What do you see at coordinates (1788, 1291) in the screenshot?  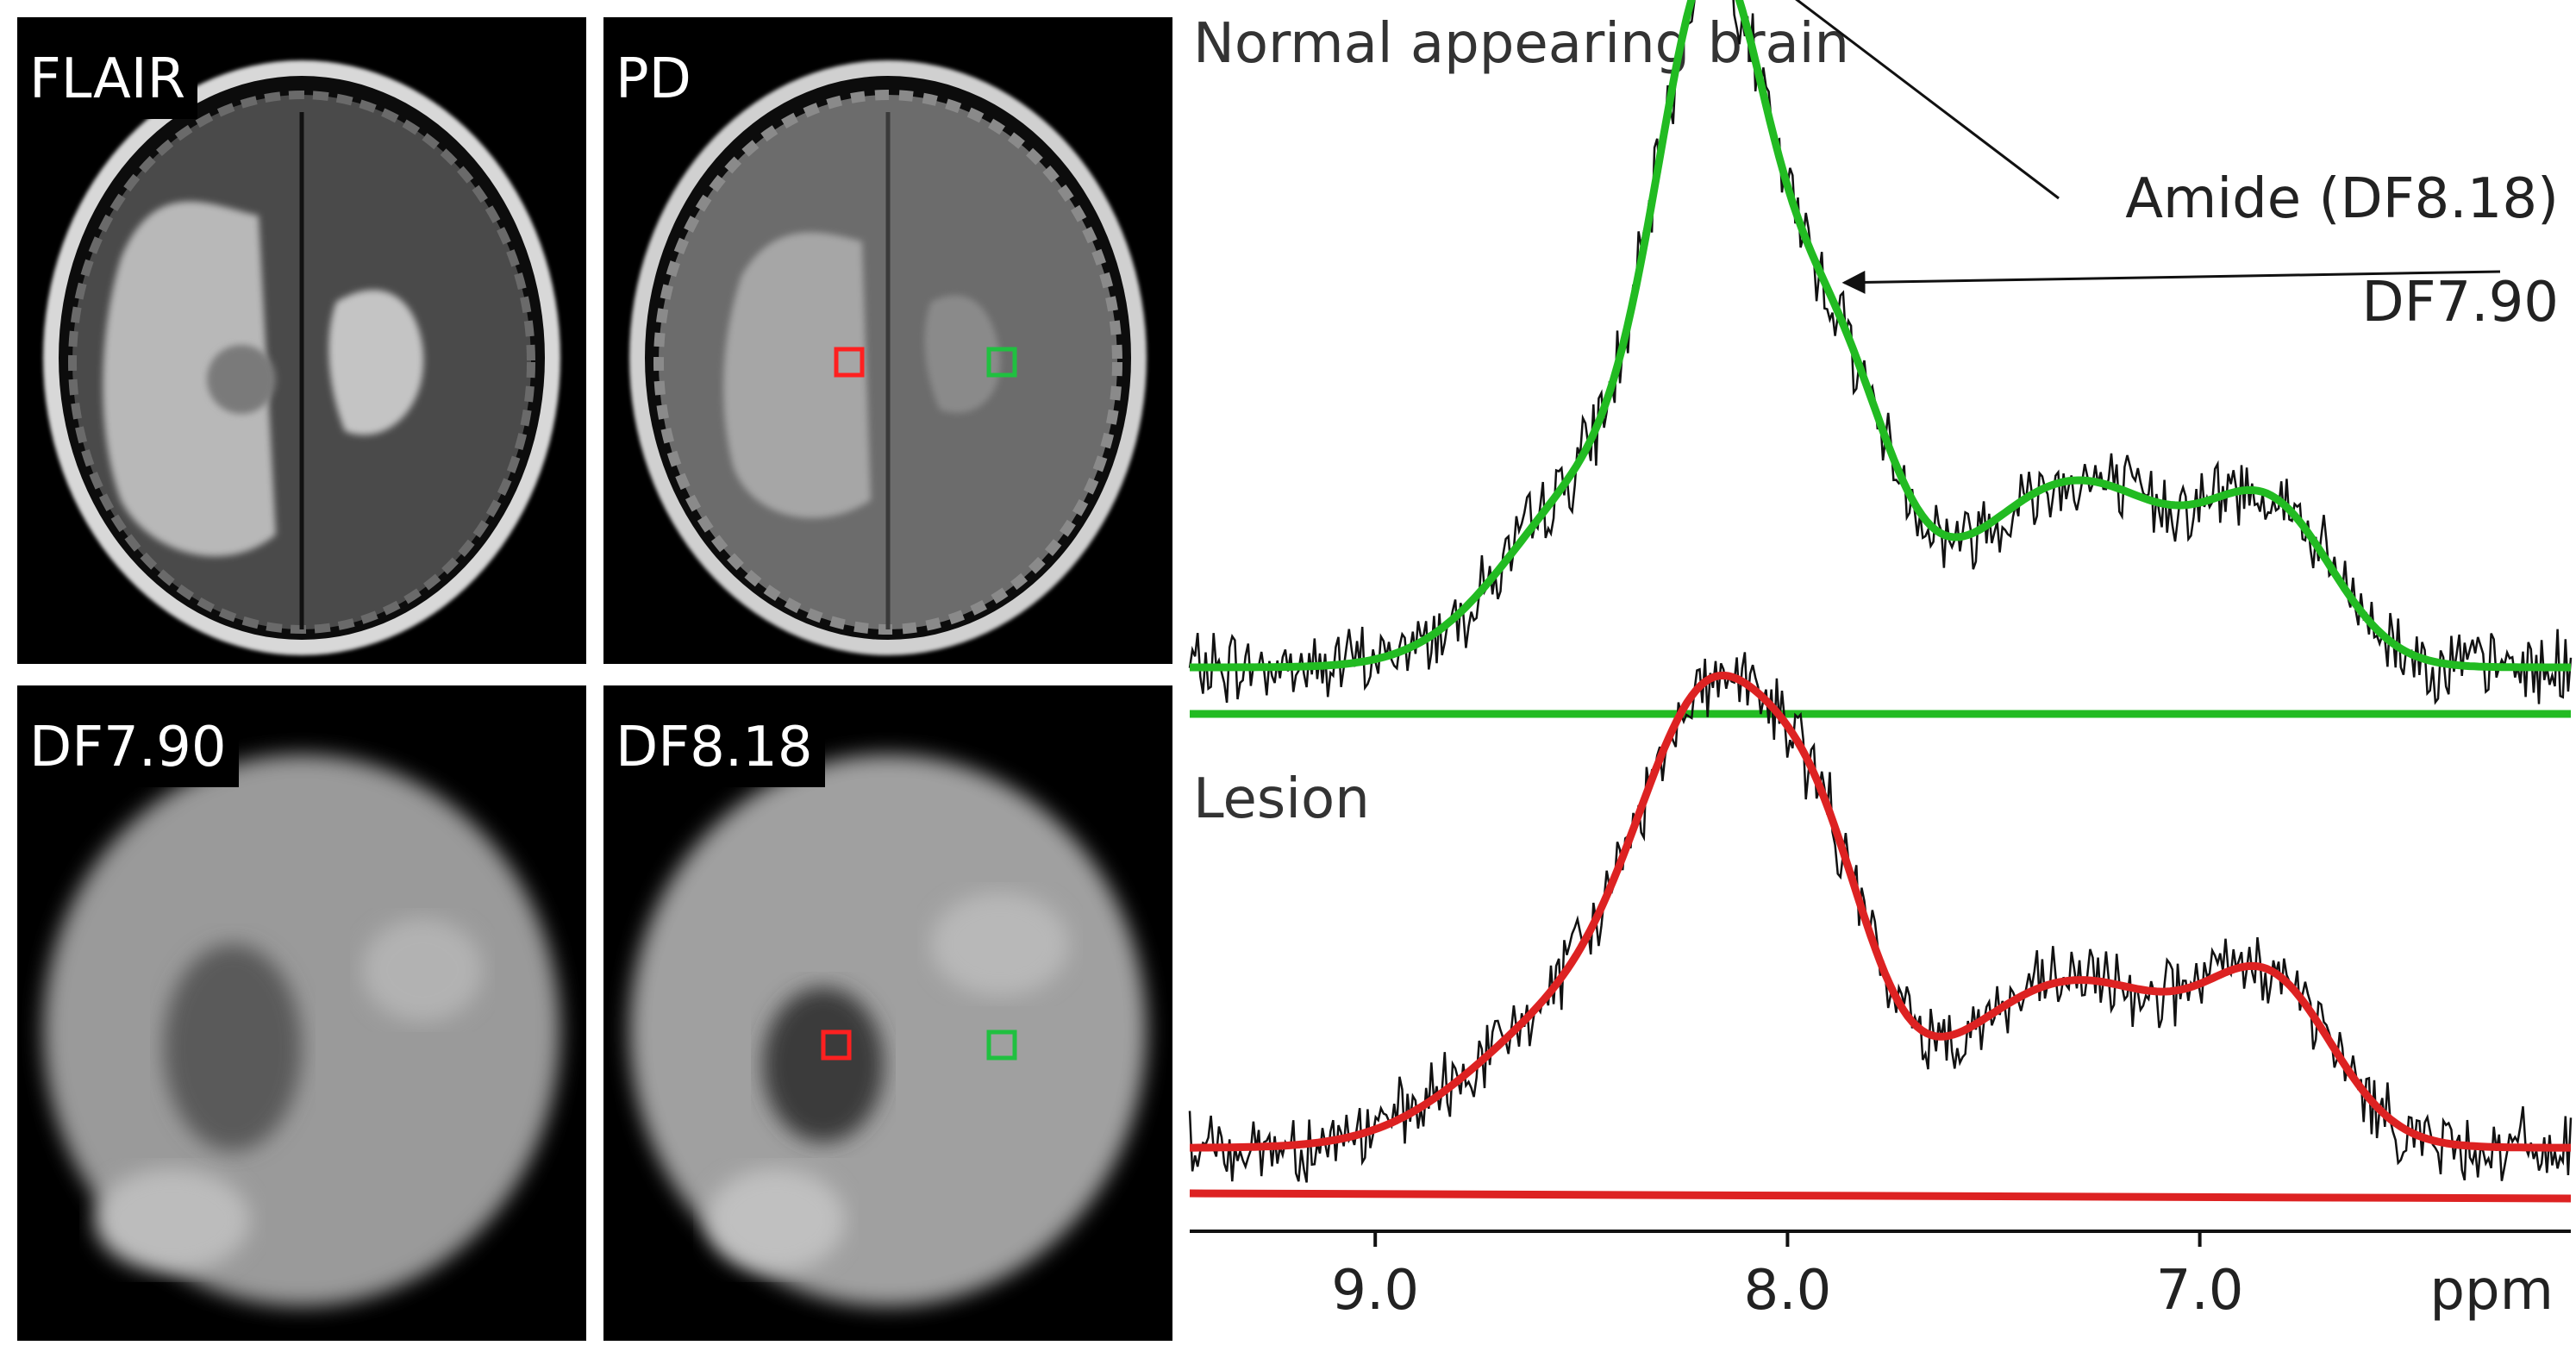 I see `x-tick-label: 8.0` at bounding box center [1788, 1291].